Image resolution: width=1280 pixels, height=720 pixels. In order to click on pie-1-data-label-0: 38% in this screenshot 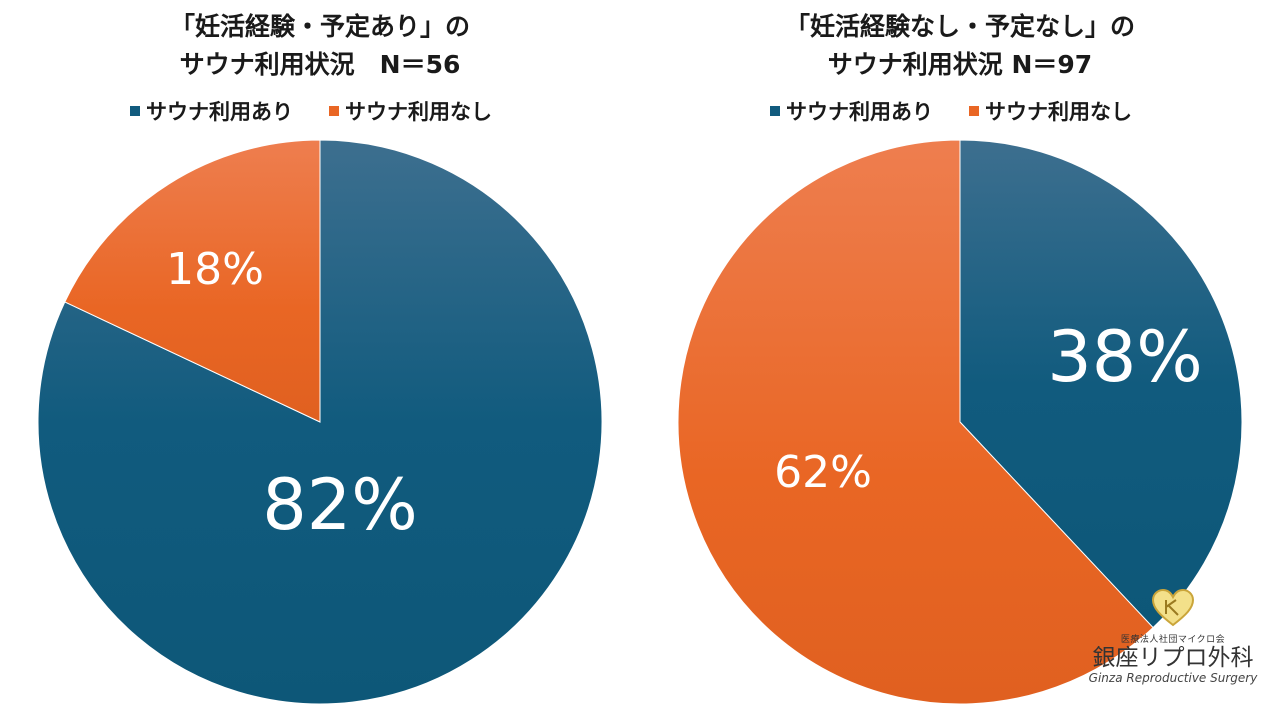, I will do `click(1125, 357)`.